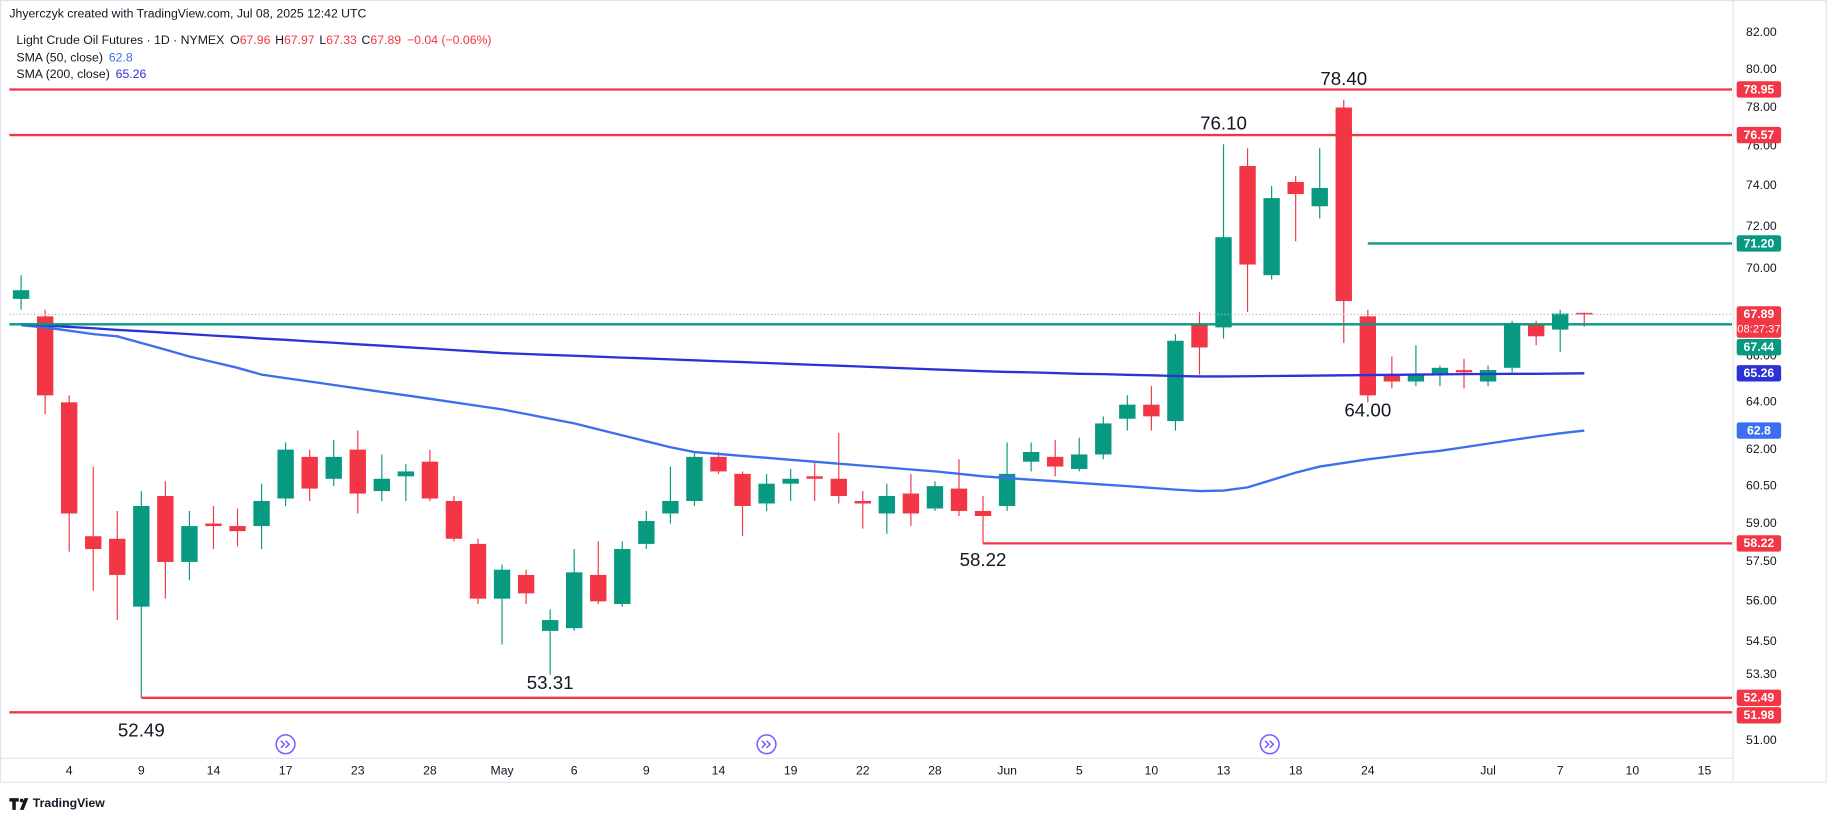 Image resolution: width=1835 pixels, height=820 pixels. I want to click on brand: TradingView, so click(57, 803).